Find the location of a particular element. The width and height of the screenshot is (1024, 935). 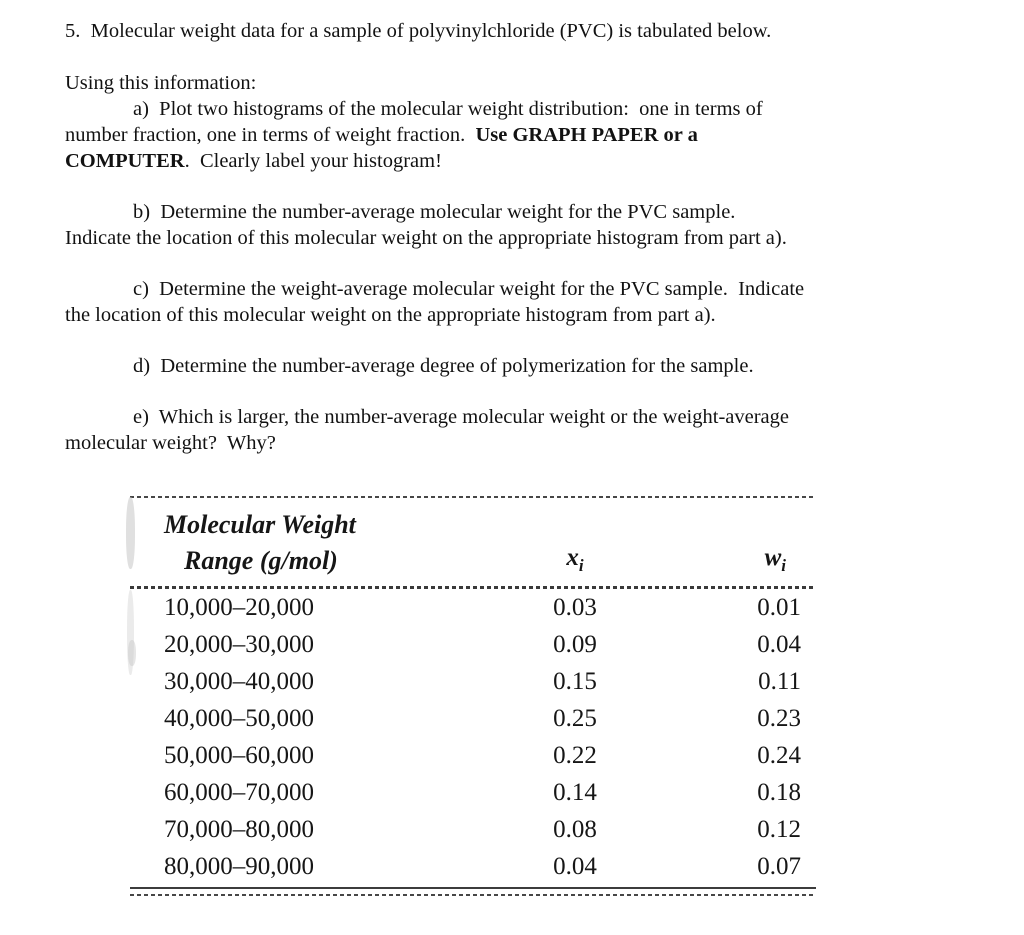

table-end-solid-rule is located at coordinates (473, 888).